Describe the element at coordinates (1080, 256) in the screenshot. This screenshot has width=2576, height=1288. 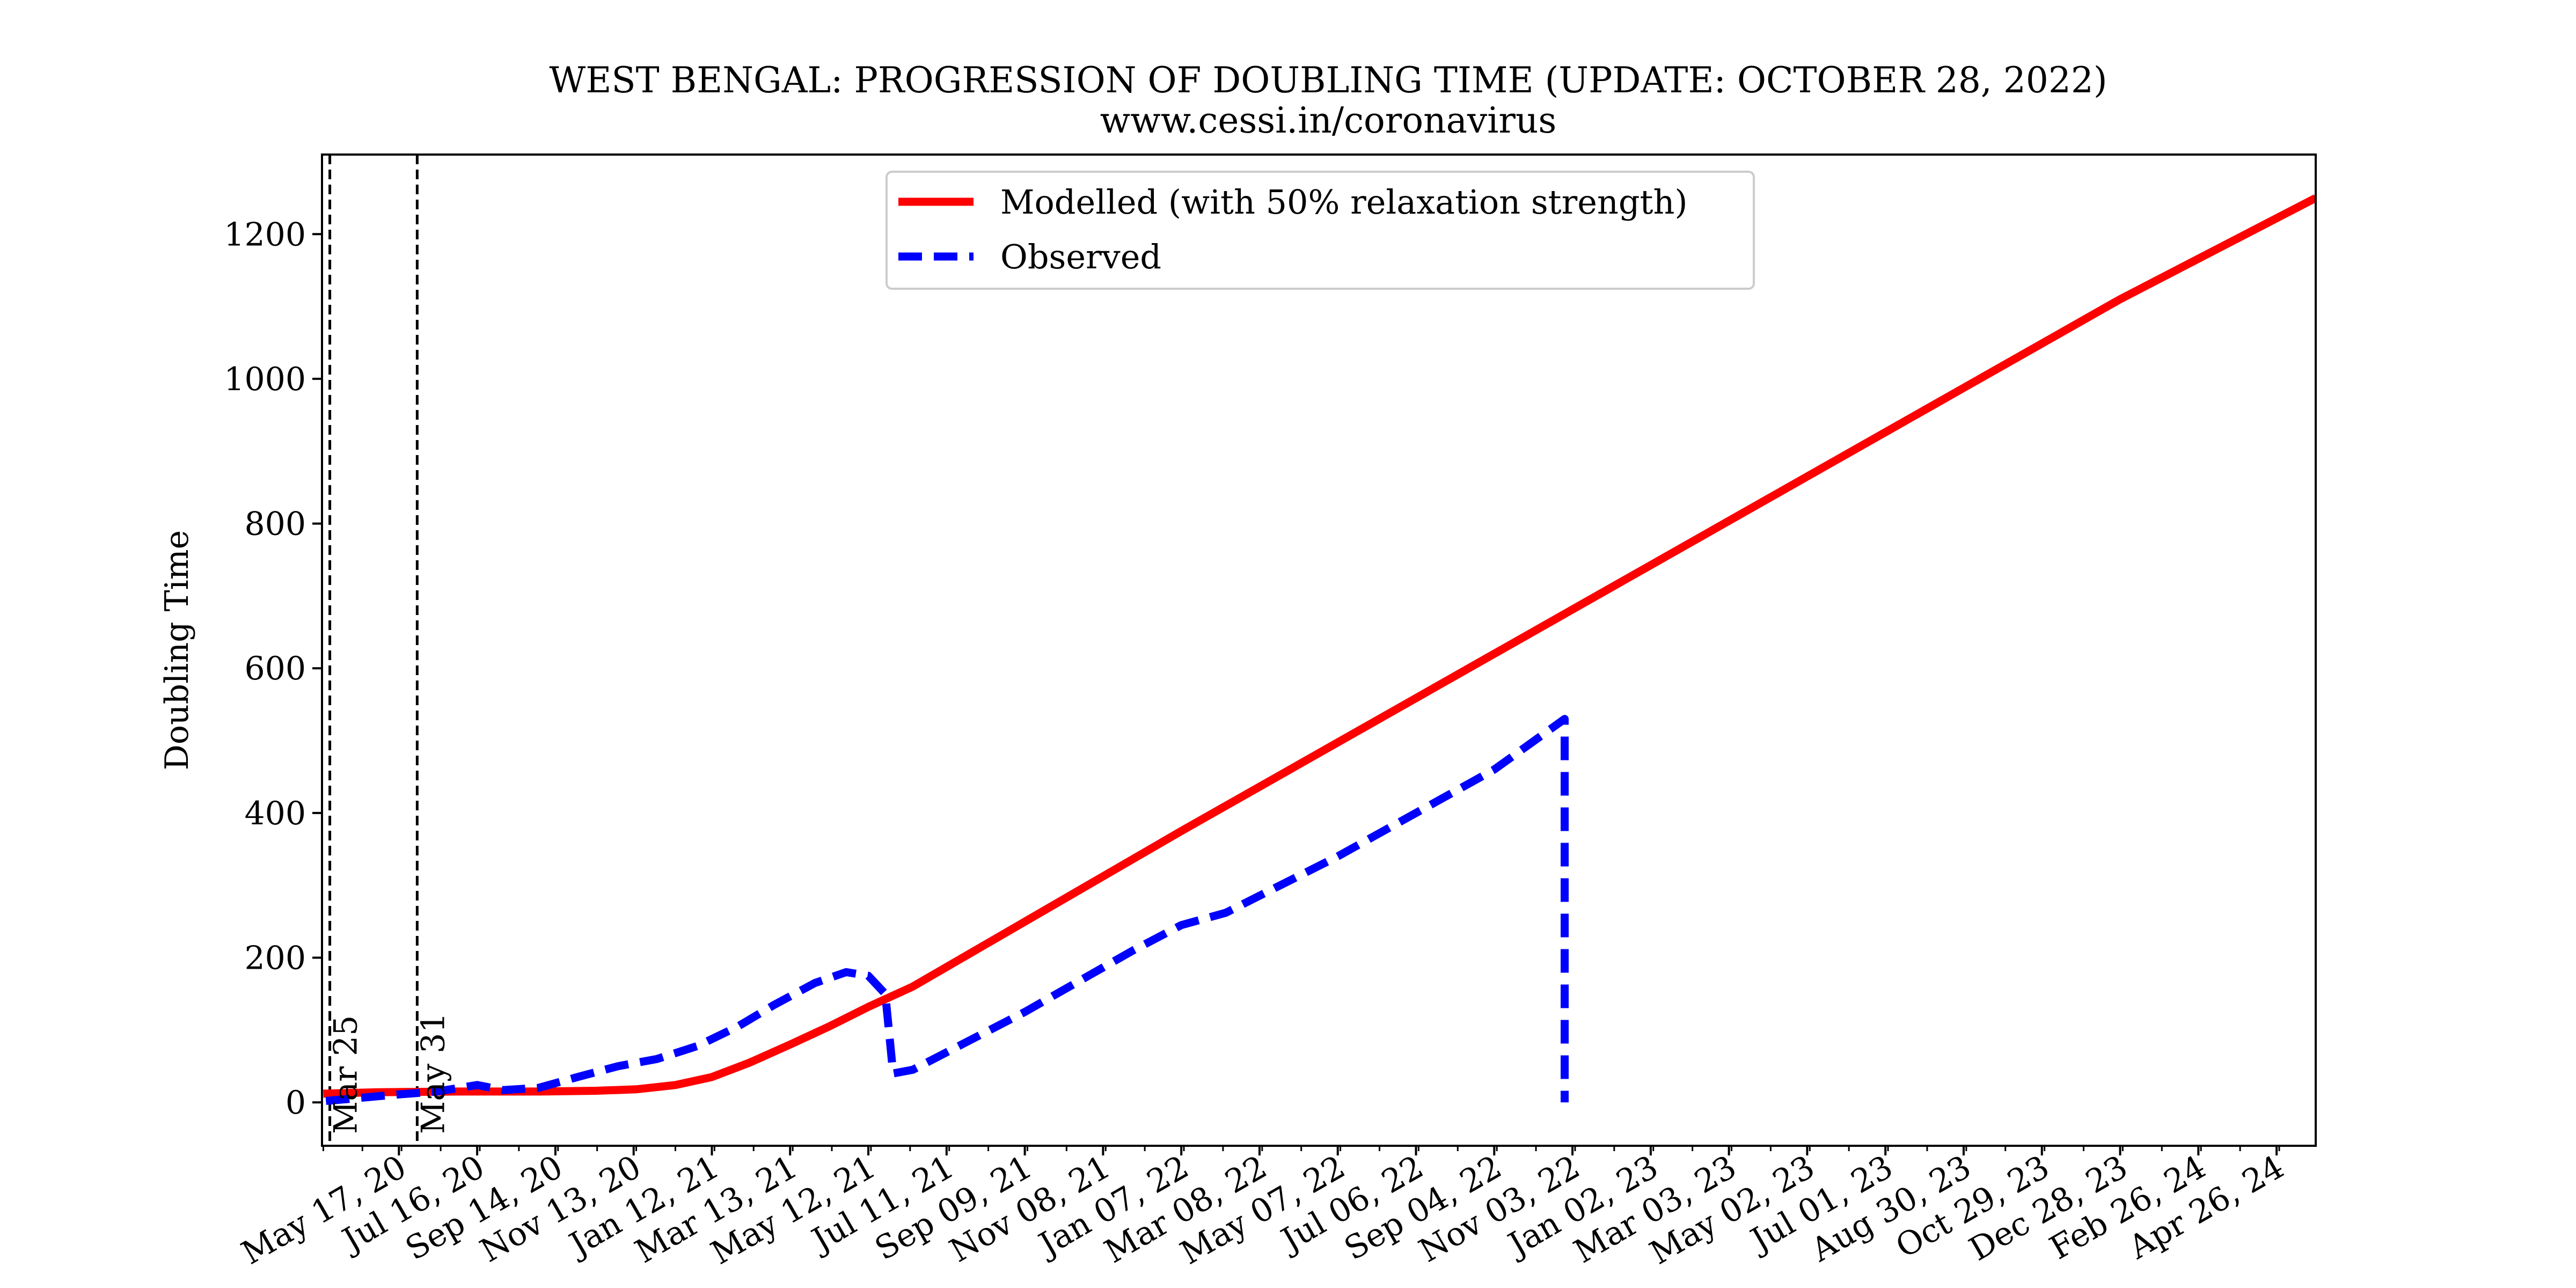
I see `legend-label-1: Observed` at that location.